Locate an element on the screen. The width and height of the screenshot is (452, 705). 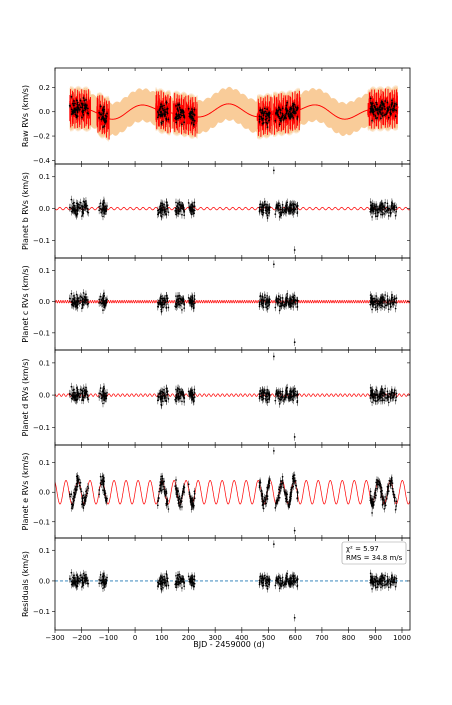
plot-area-planet-b is located at coordinates (232, 210).